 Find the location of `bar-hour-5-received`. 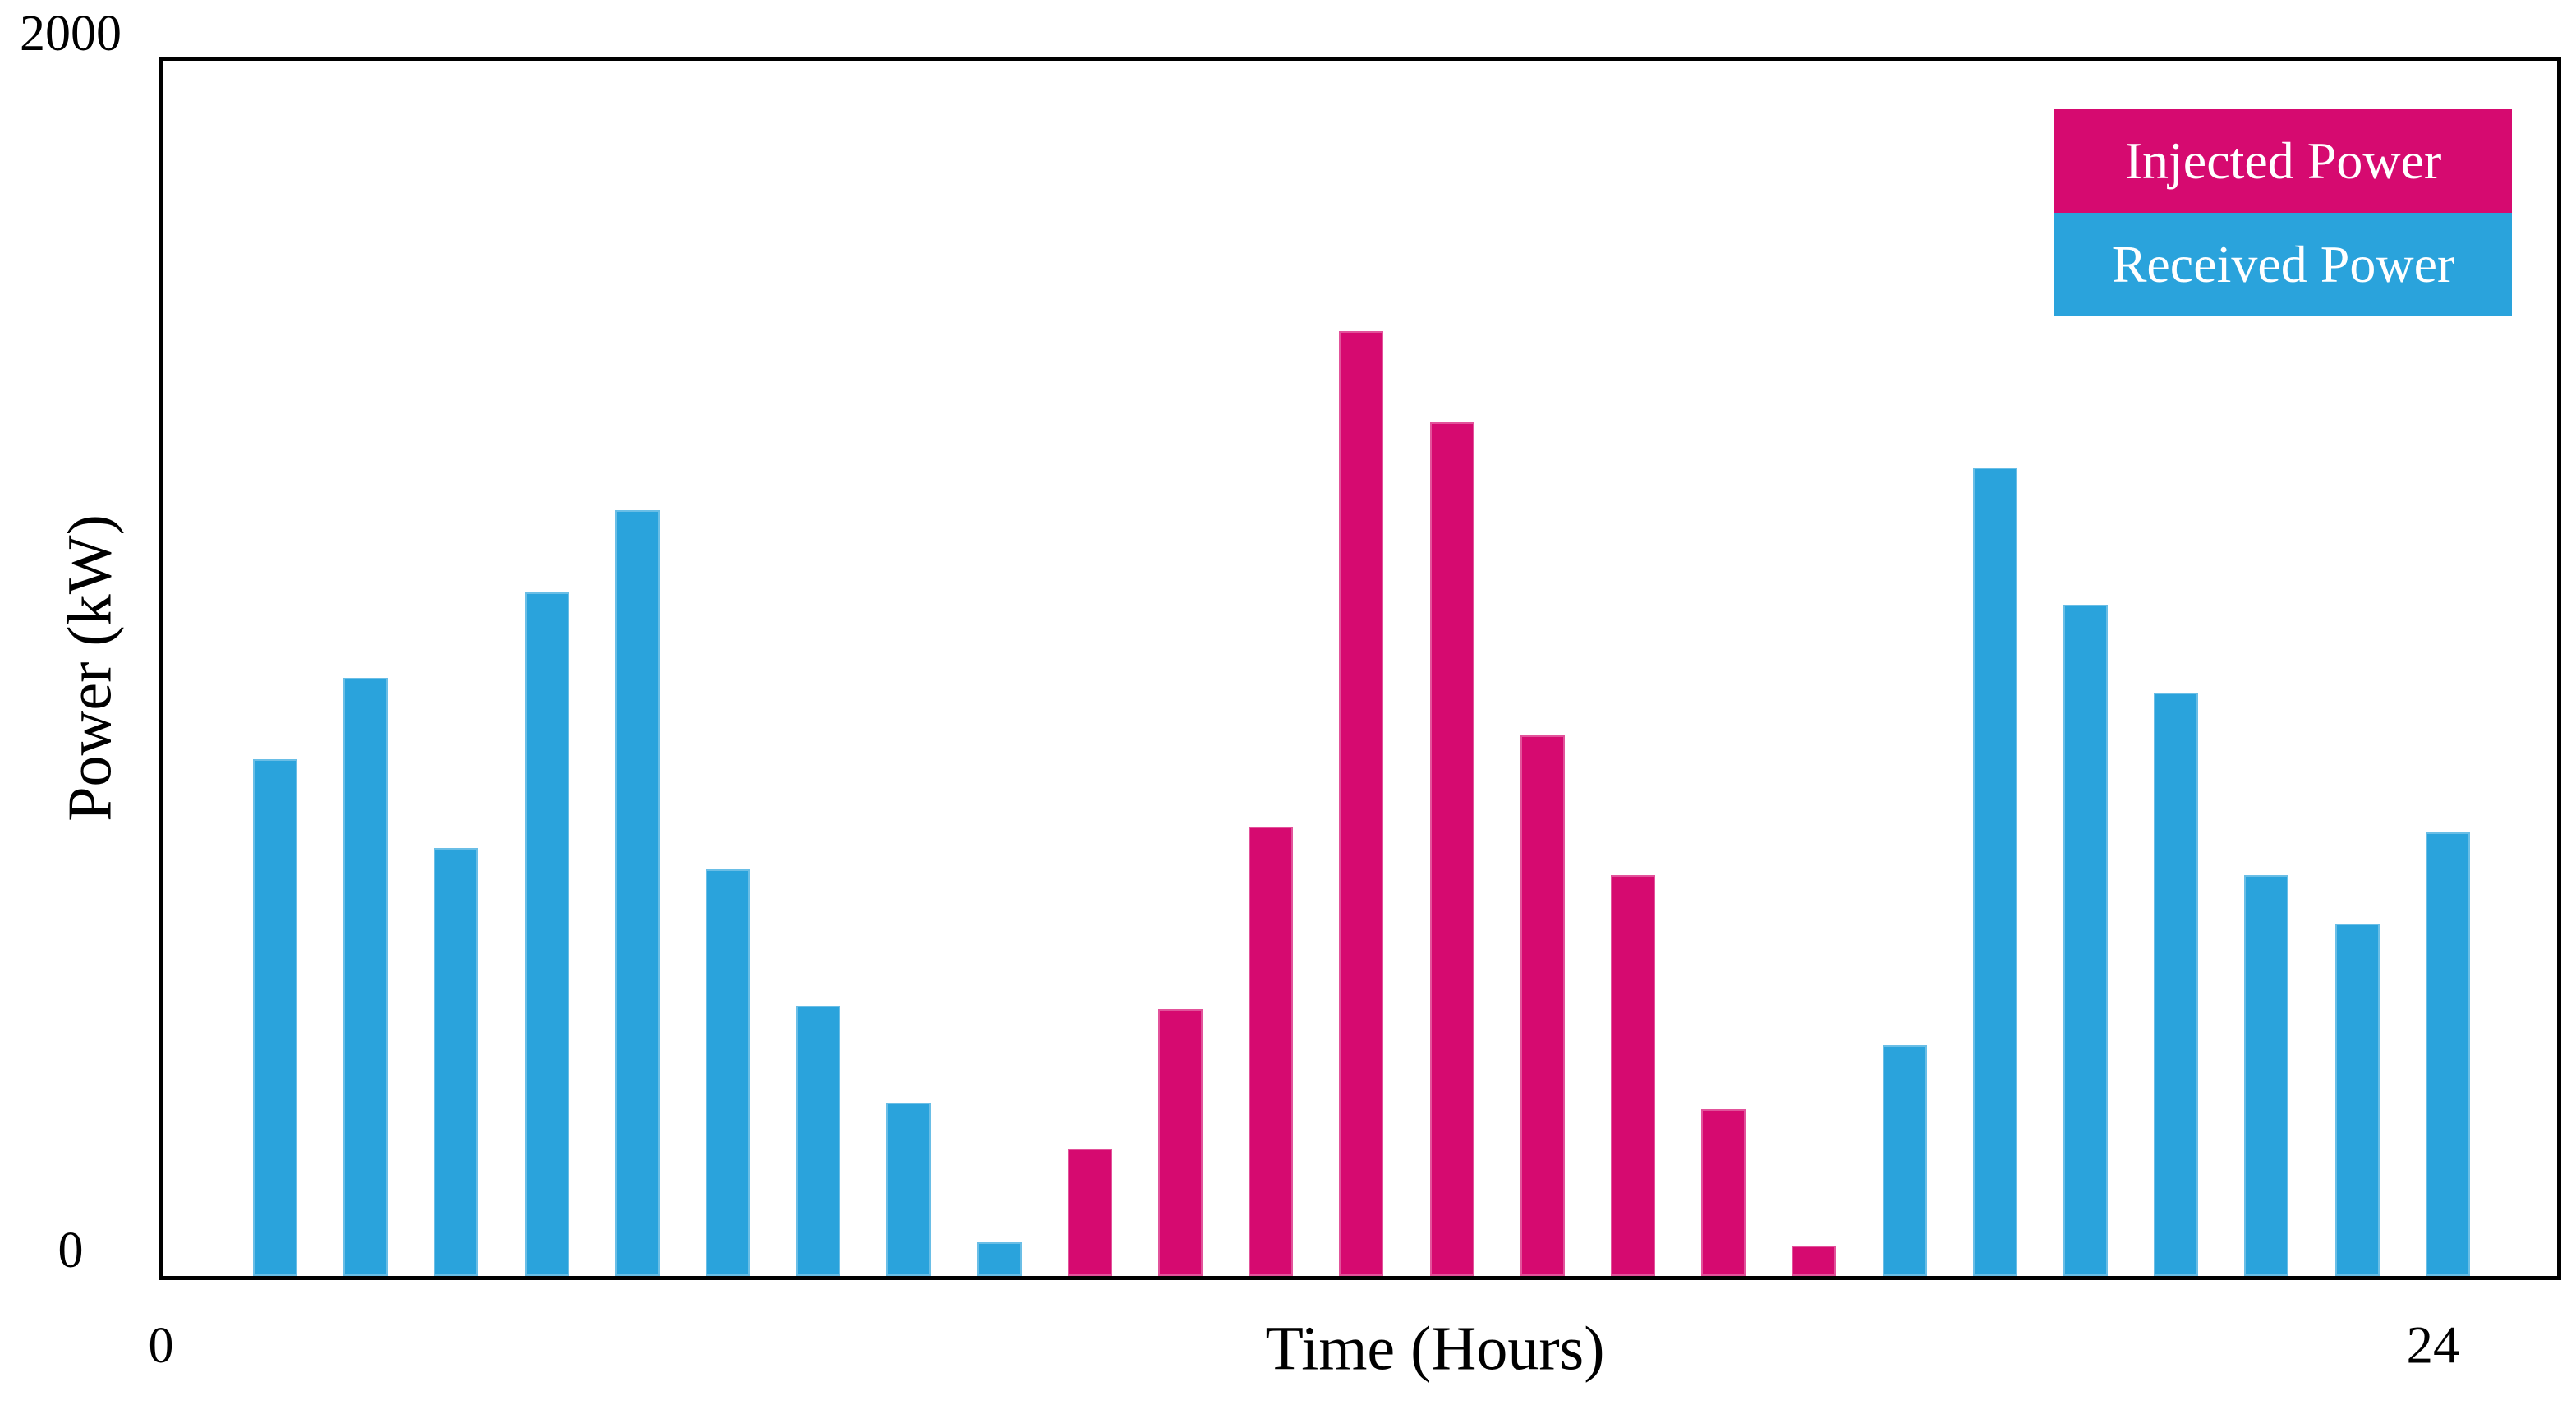

bar-hour-5-received is located at coordinates (728, 1072).